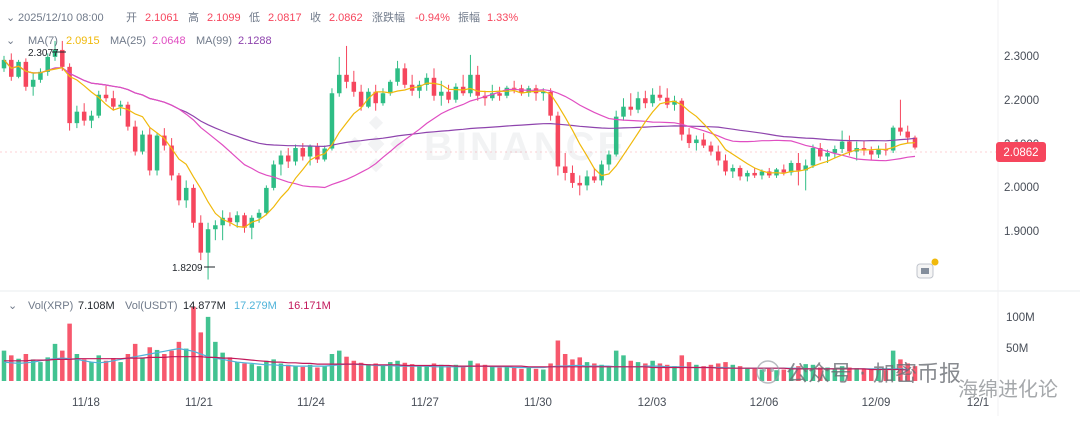  What do you see at coordinates (50, 306) in the screenshot?
I see `vol-label: Vol(XRP)` at bounding box center [50, 306].